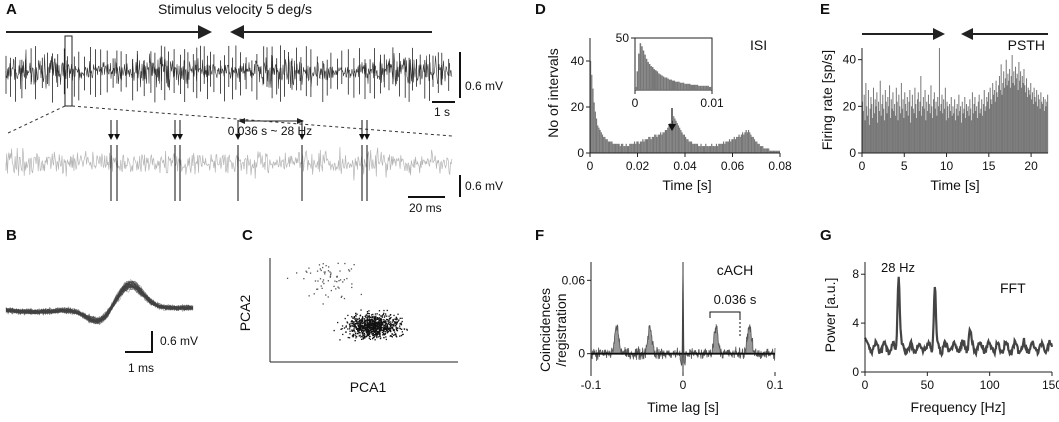 The height and width of the screenshot is (422, 1059). Describe the element at coordinates (904, 166) in the screenshot. I see `e-xtick-label: 5` at that location.